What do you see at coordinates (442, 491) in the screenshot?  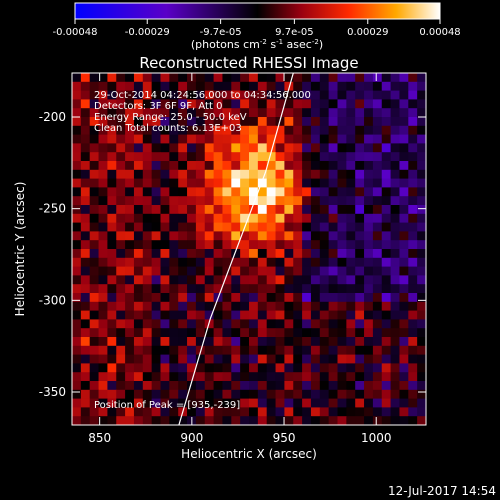 I see `timestamp: 12-Jul-2017 14:54` at bounding box center [442, 491].